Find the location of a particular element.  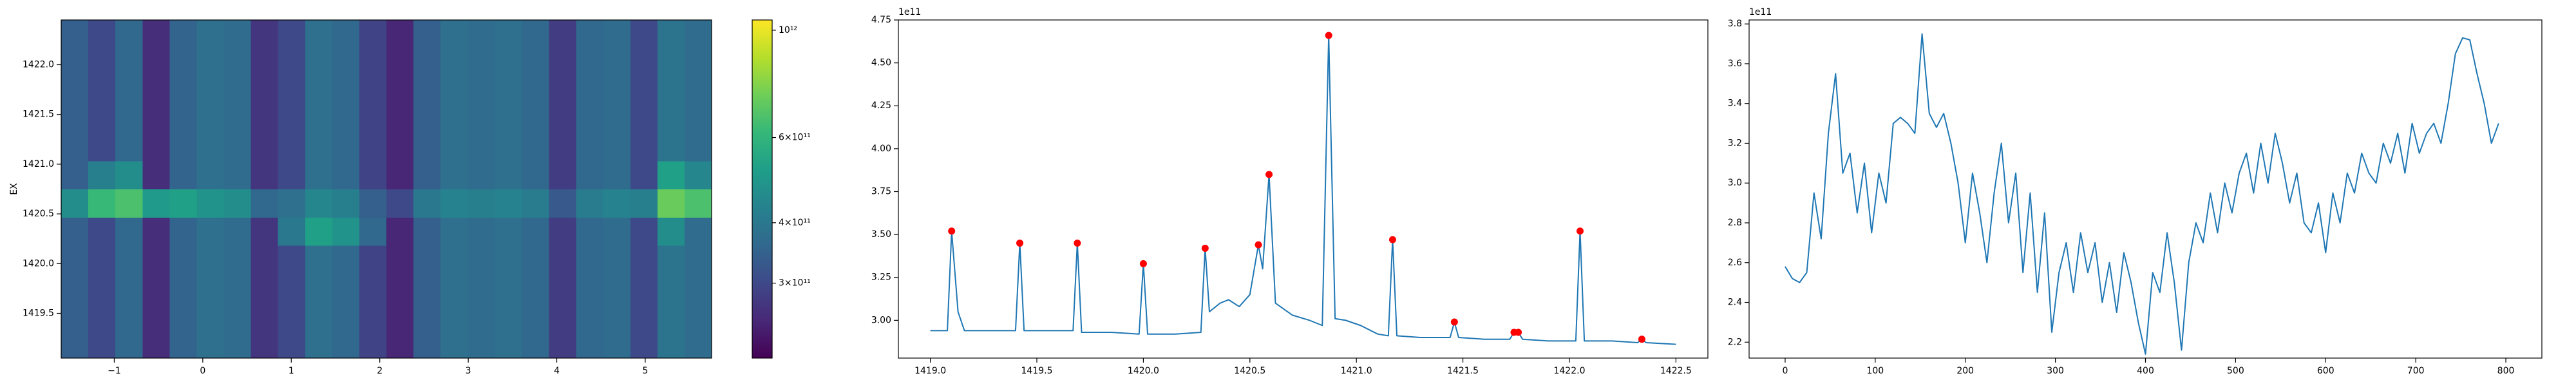

y-tick-label: 3.0 is located at coordinates (1735, 183).